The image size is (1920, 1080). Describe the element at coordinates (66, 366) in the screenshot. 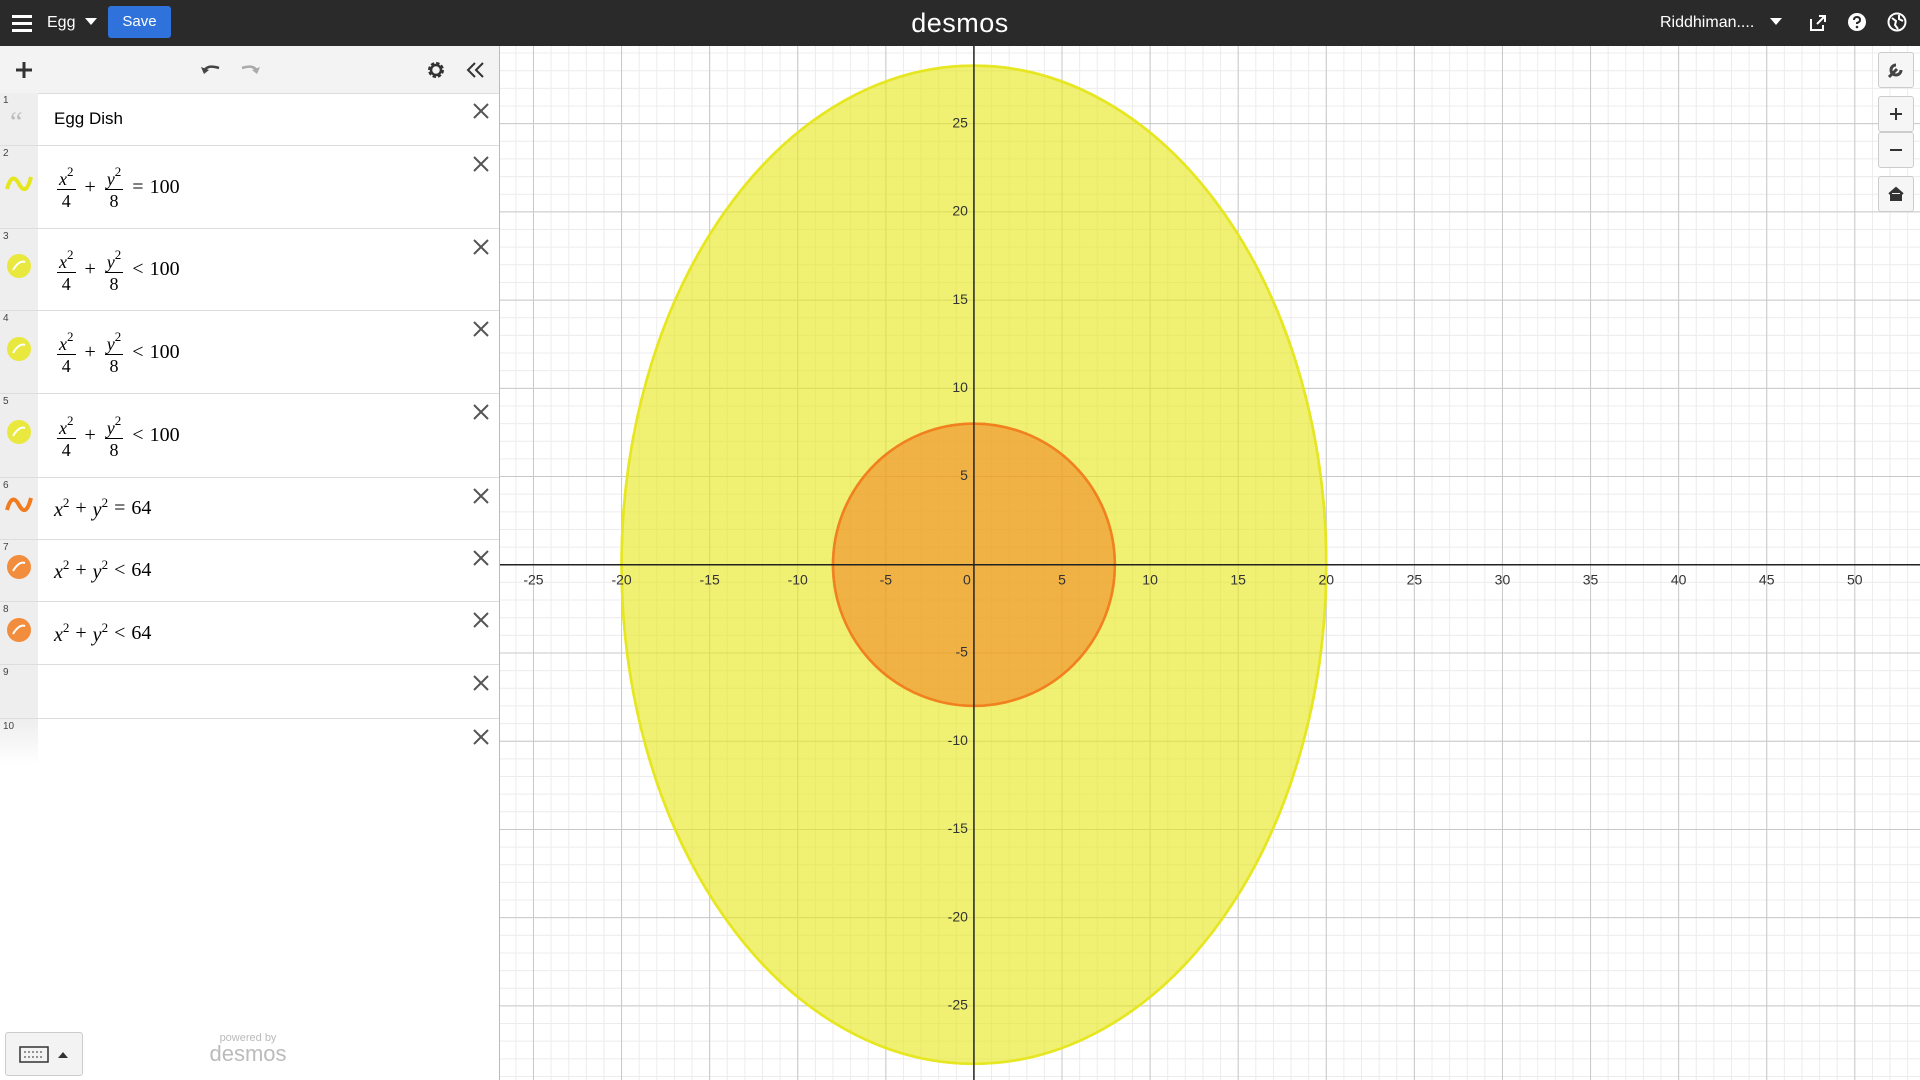

I see `denominator: 4` at that location.